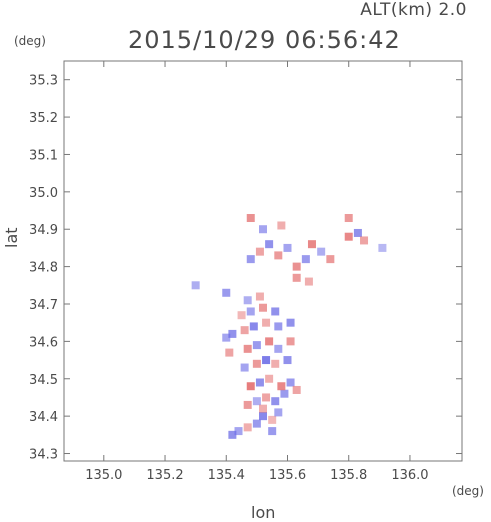 This screenshot has width=491, height=522. Describe the element at coordinates (287, 475) in the screenshot. I see `x-tick-label: 135.6` at that location.